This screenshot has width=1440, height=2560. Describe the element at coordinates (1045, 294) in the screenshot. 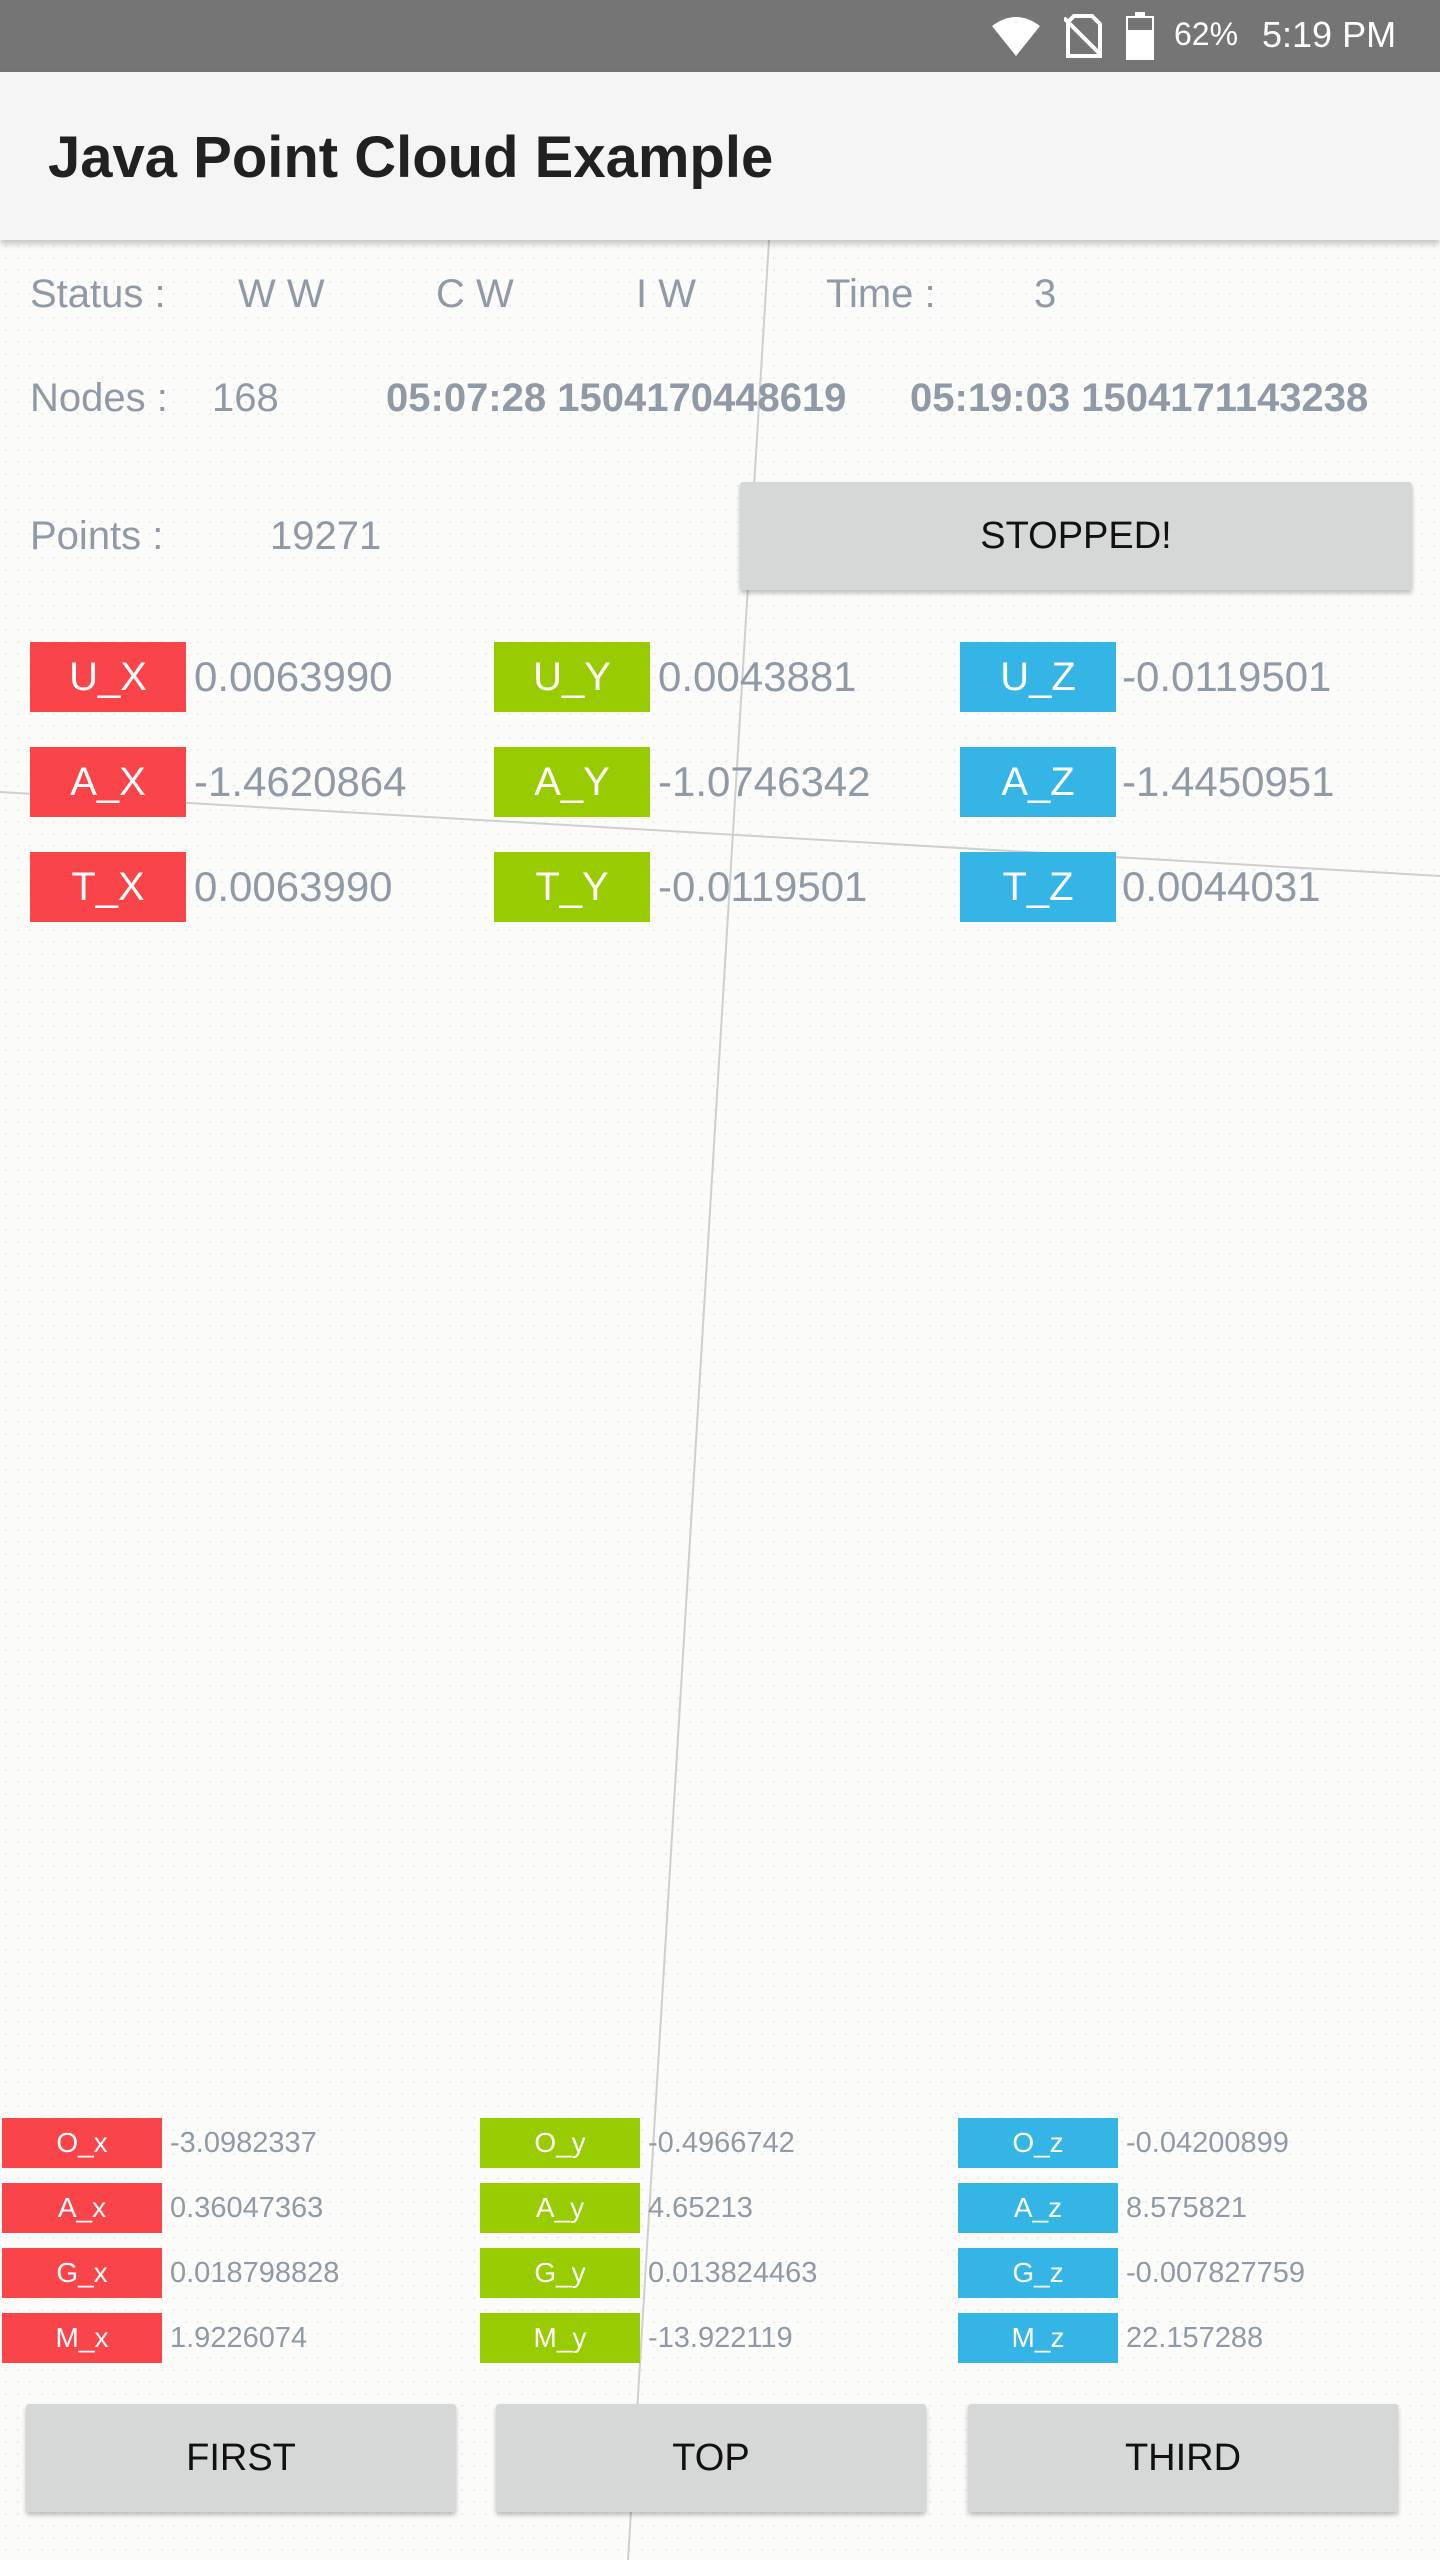

I see `time-value: 3` at that location.